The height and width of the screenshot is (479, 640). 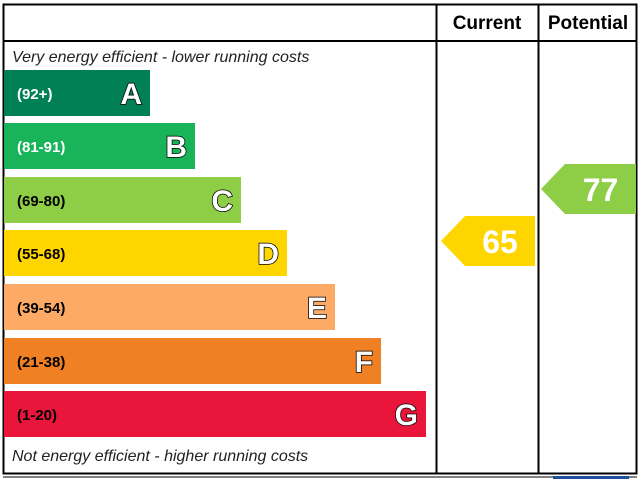 What do you see at coordinates (41, 147) in the screenshot?
I see `band-range: (81-91)` at bounding box center [41, 147].